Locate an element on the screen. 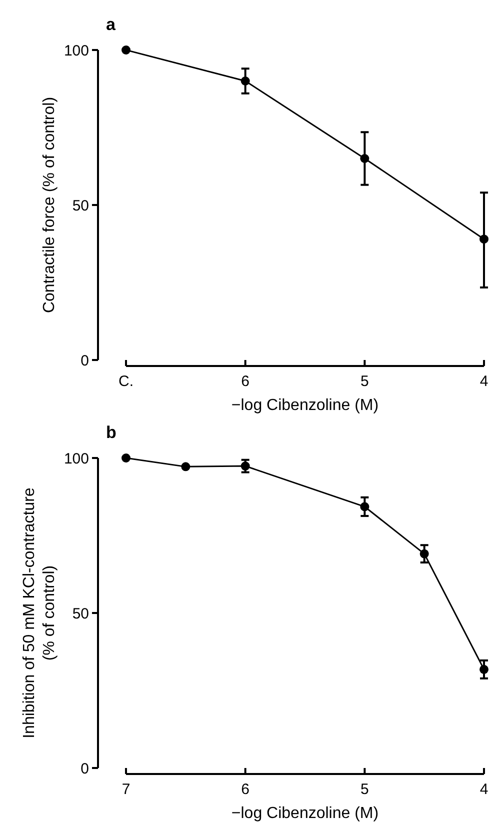 Image resolution: width=502 pixels, height=829 pixels. x-tick-label: 7 is located at coordinates (126, 789).